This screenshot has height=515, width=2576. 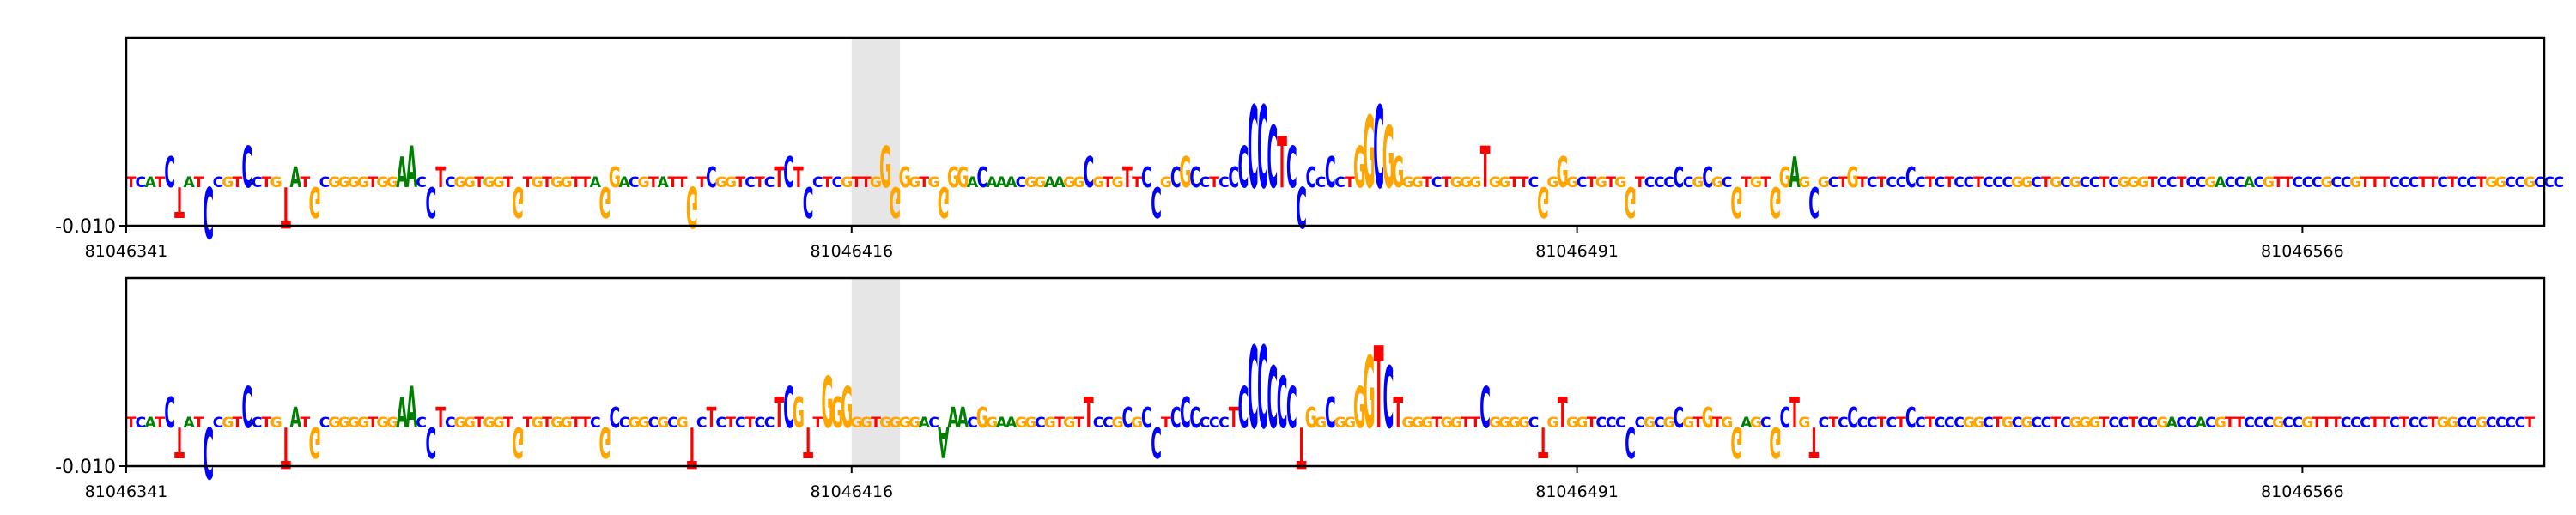 I want to click on x-tick-label: 81046341, so click(x=127, y=251).